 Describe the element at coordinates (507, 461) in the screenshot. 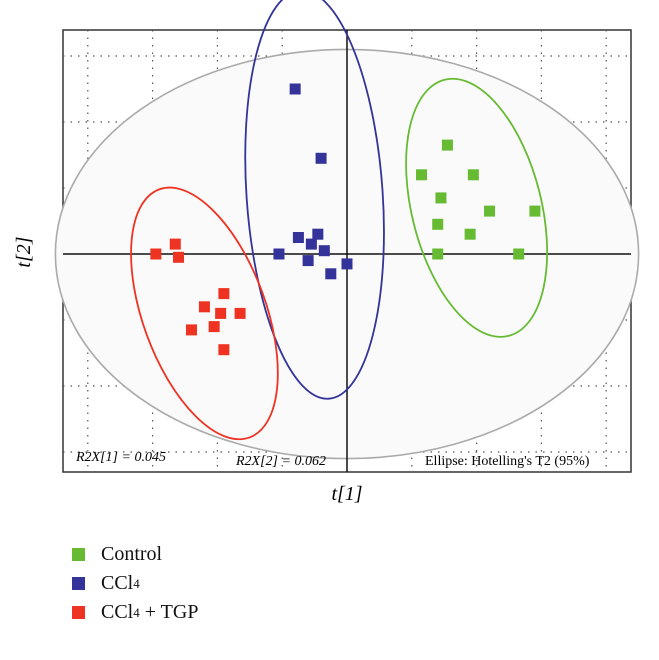

I see `annotation-ellipse: Ellipse: Hotelling's T2 (95%)` at that location.